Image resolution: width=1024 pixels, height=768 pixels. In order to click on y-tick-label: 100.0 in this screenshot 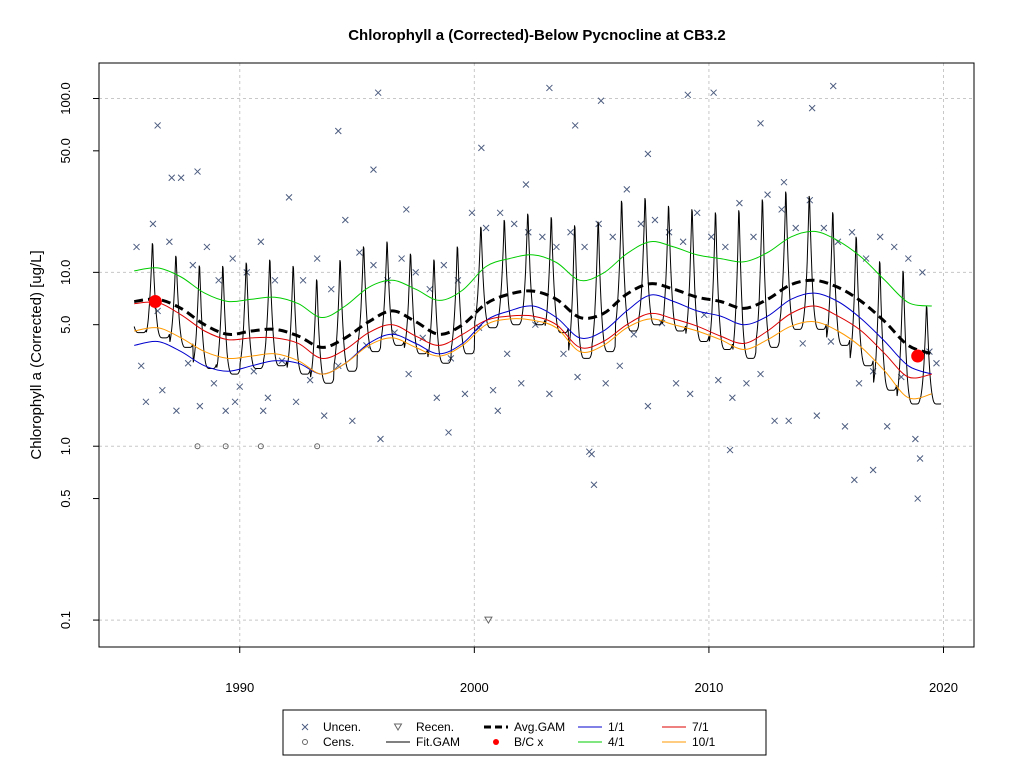, I will do `click(65, 98)`.